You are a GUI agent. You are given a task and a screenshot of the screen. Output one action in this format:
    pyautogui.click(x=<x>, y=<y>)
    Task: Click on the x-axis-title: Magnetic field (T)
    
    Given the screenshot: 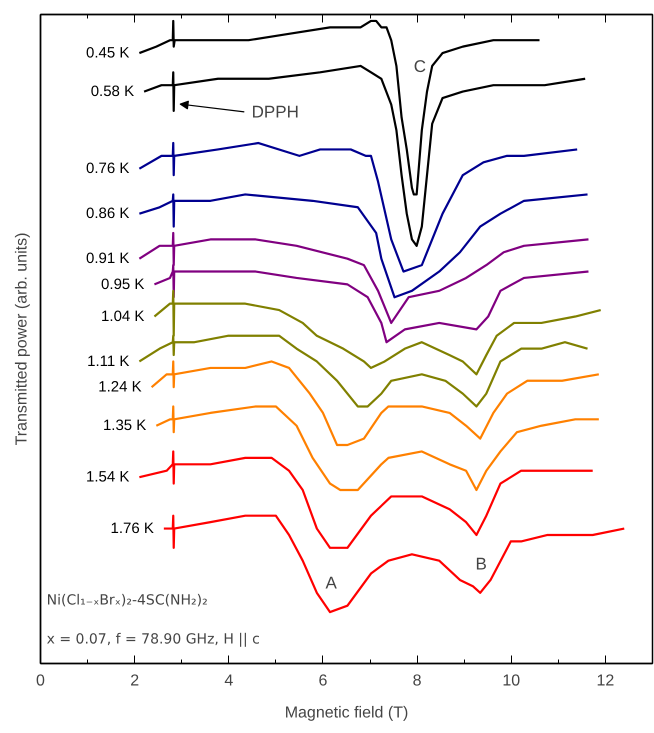 What is the action you would take?
    pyautogui.click(x=346, y=713)
    